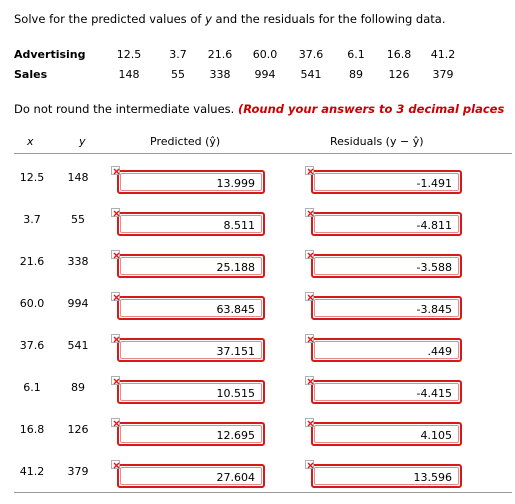 The height and width of the screenshot is (504, 515). Describe the element at coordinates (399, 54) in the screenshot. I see `advertising-value: 16.8` at that location.